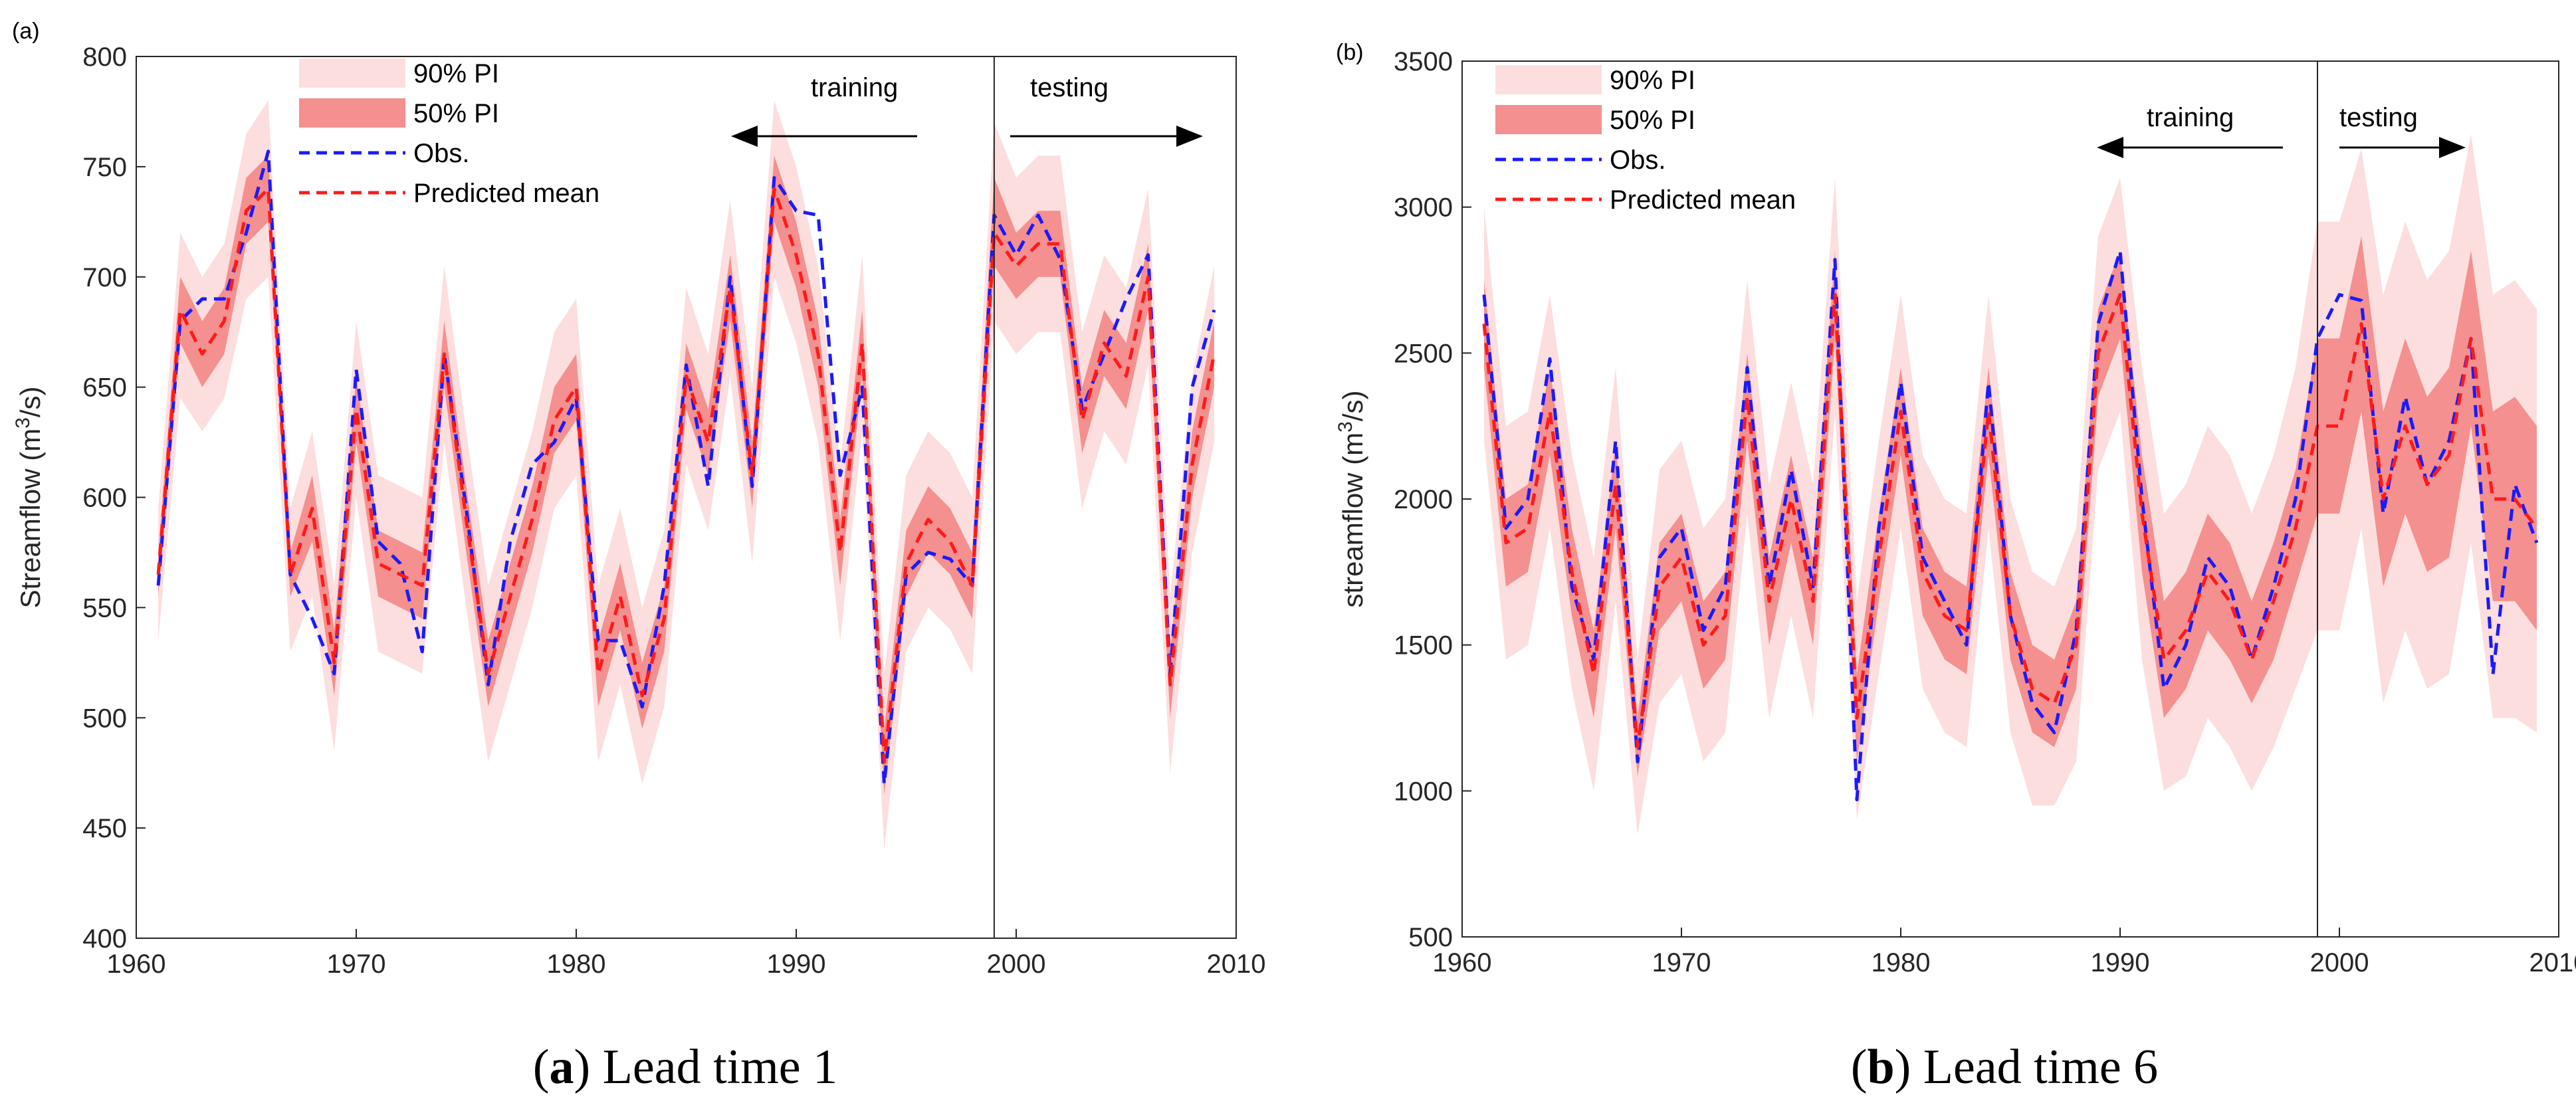 The height and width of the screenshot is (1103, 2576). I want to click on y-tick-label: 550, so click(104, 608).